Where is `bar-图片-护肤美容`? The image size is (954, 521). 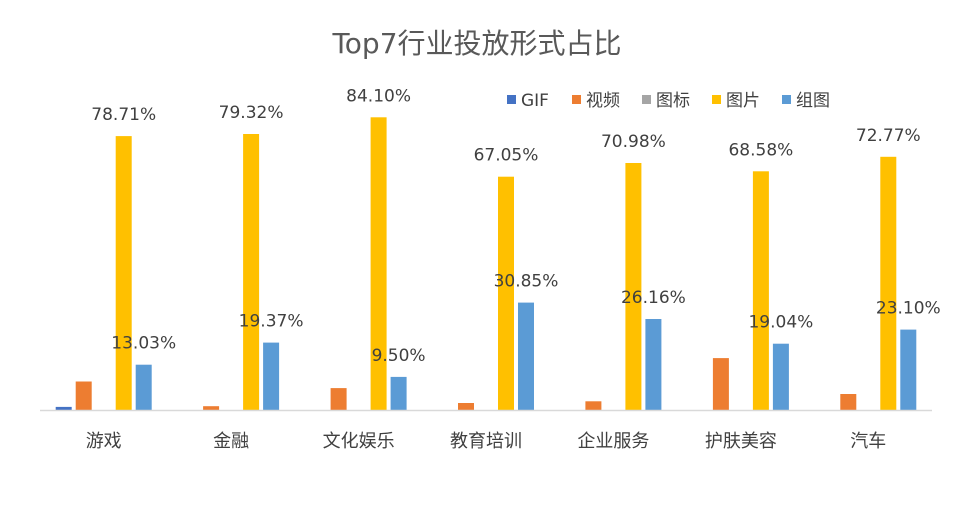 bar-图片-护肤美容 is located at coordinates (760, 290).